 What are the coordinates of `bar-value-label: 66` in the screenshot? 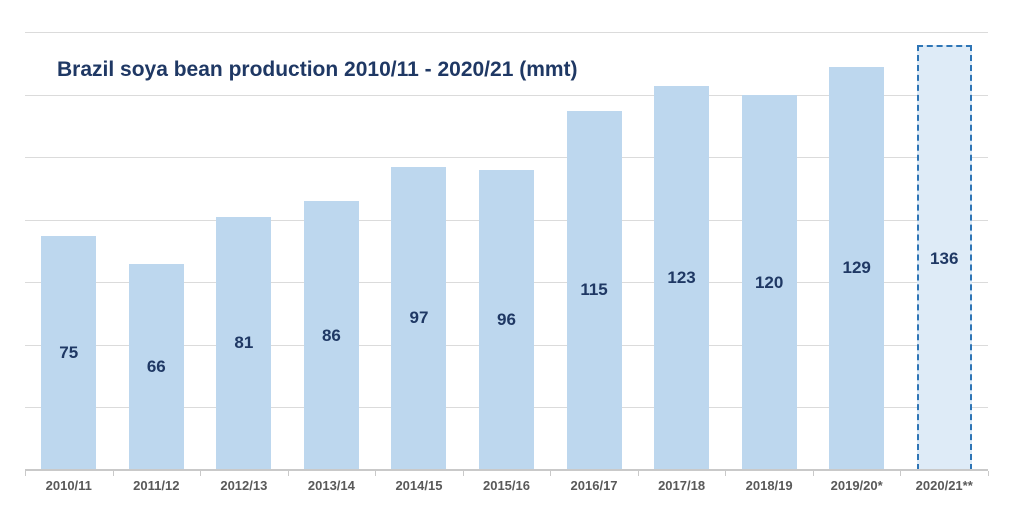 It's located at (156, 366).